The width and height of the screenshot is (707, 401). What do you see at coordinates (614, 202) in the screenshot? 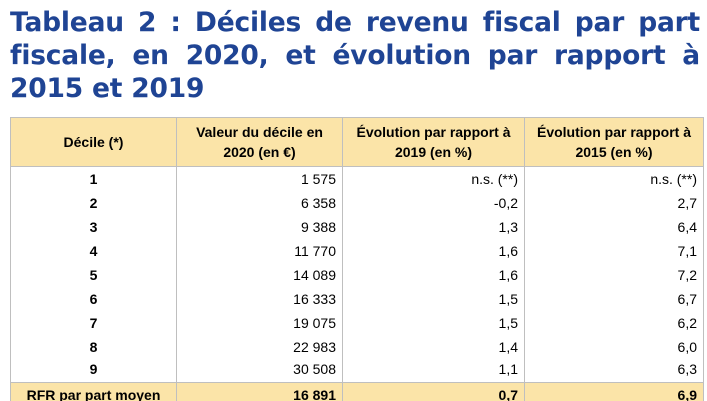
I see `cell-evolution-2015: 2,7` at bounding box center [614, 202].